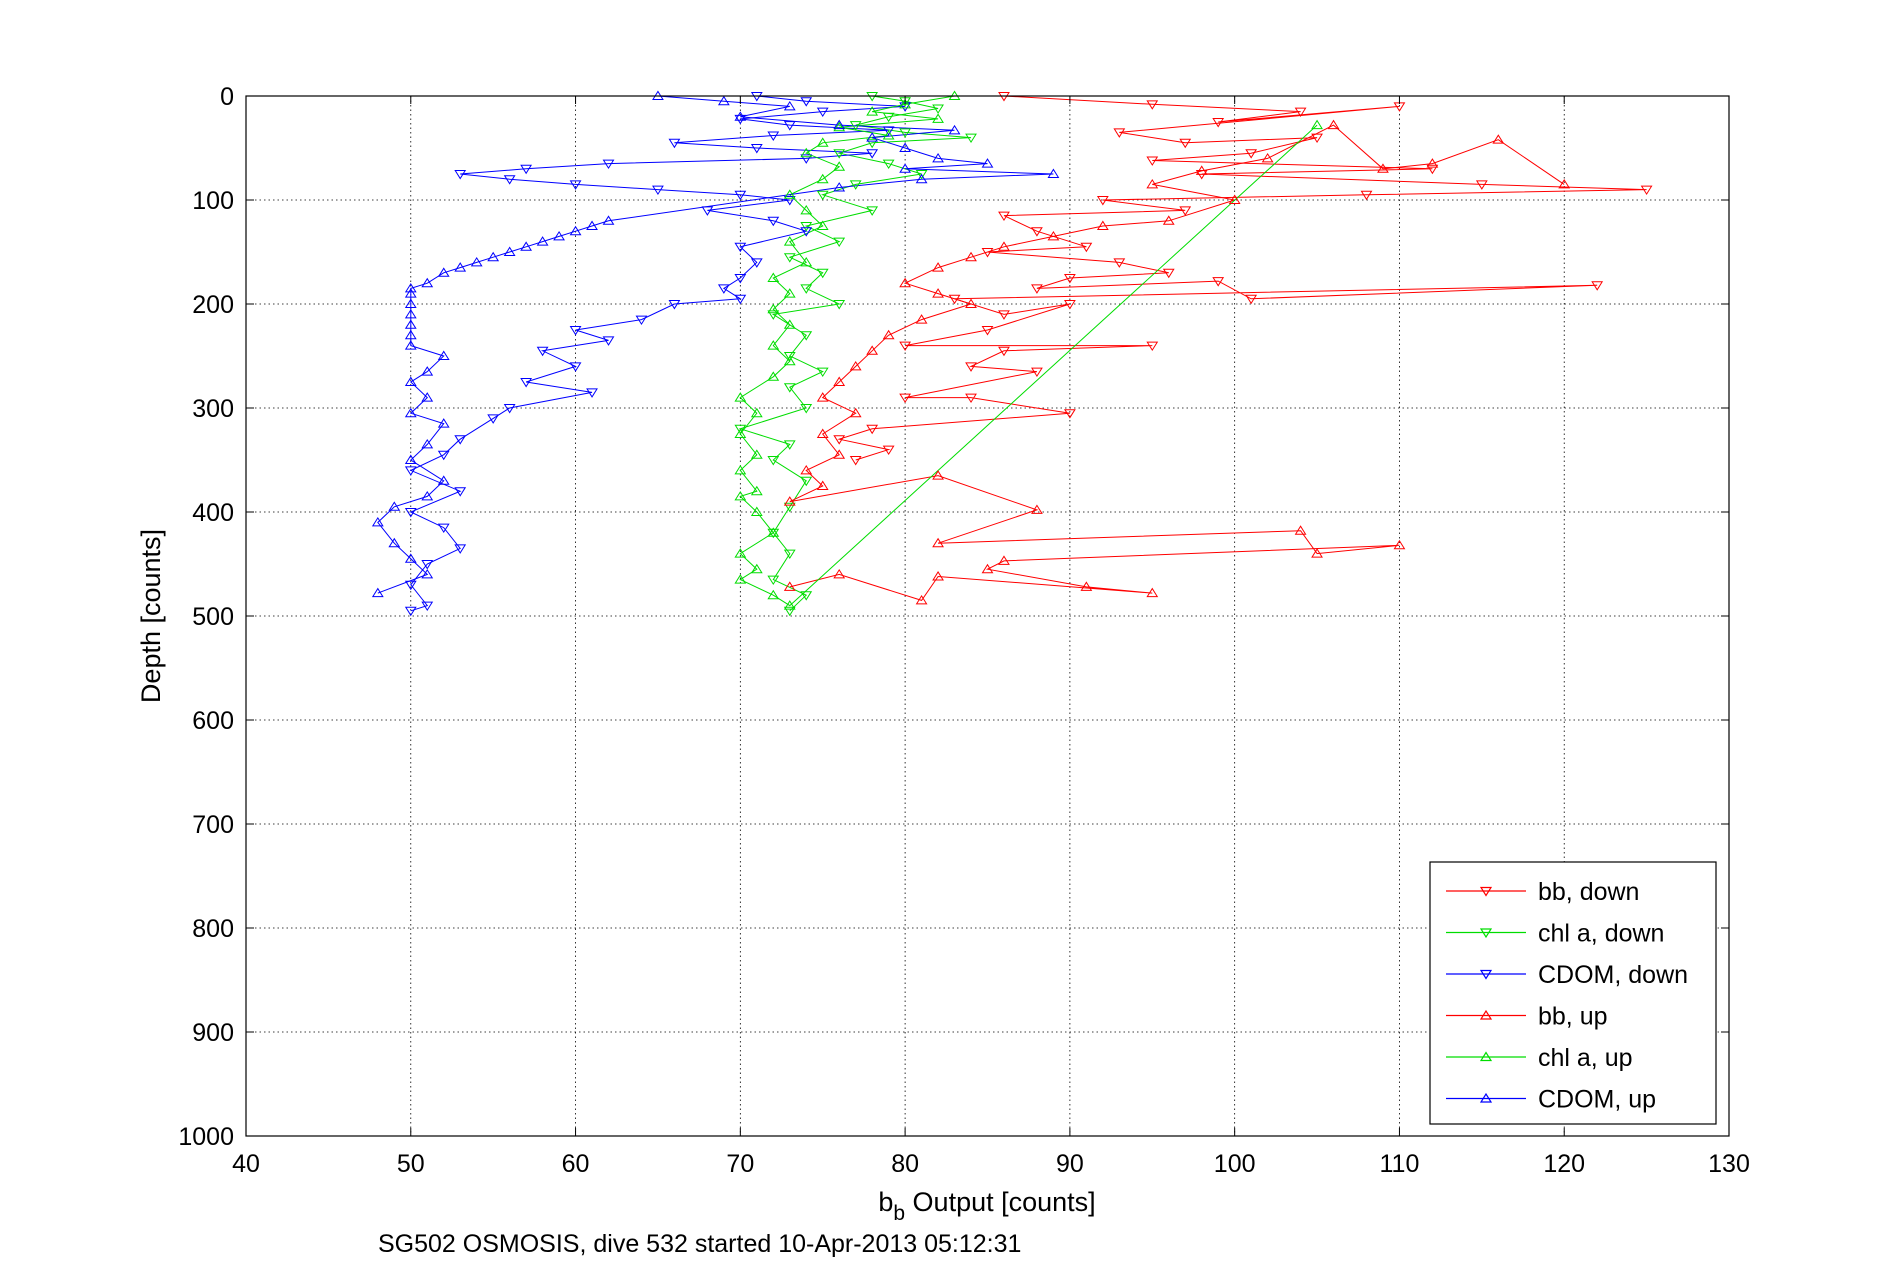 The width and height of the screenshot is (1891, 1262). What do you see at coordinates (1400, 1164) in the screenshot?
I see `x-tick-label: 110` at bounding box center [1400, 1164].